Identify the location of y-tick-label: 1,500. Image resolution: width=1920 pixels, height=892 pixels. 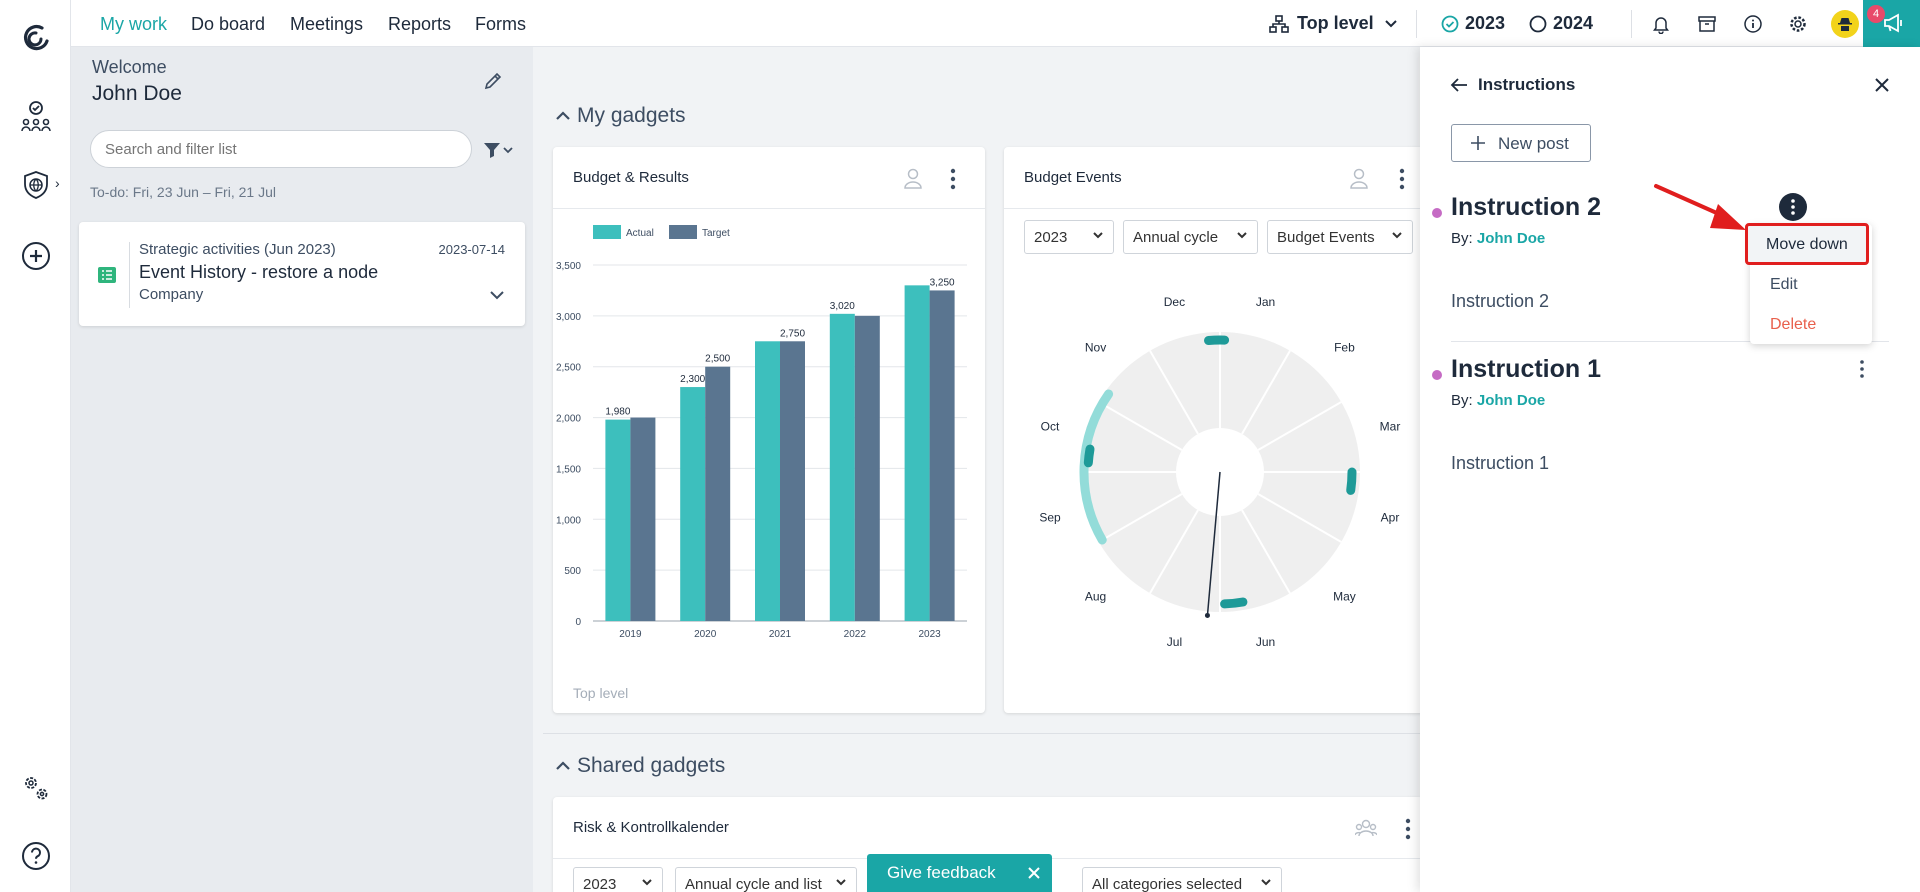
(568, 469).